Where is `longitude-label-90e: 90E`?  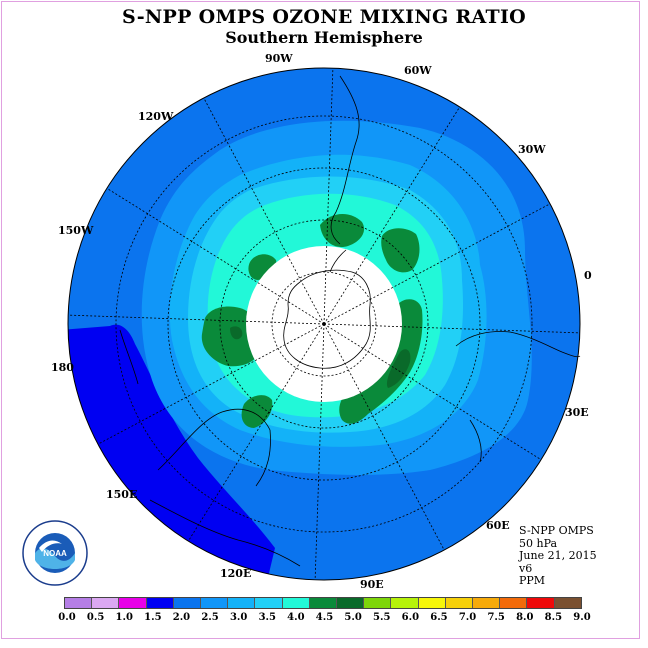 longitude-label-90e: 90E is located at coordinates (372, 584).